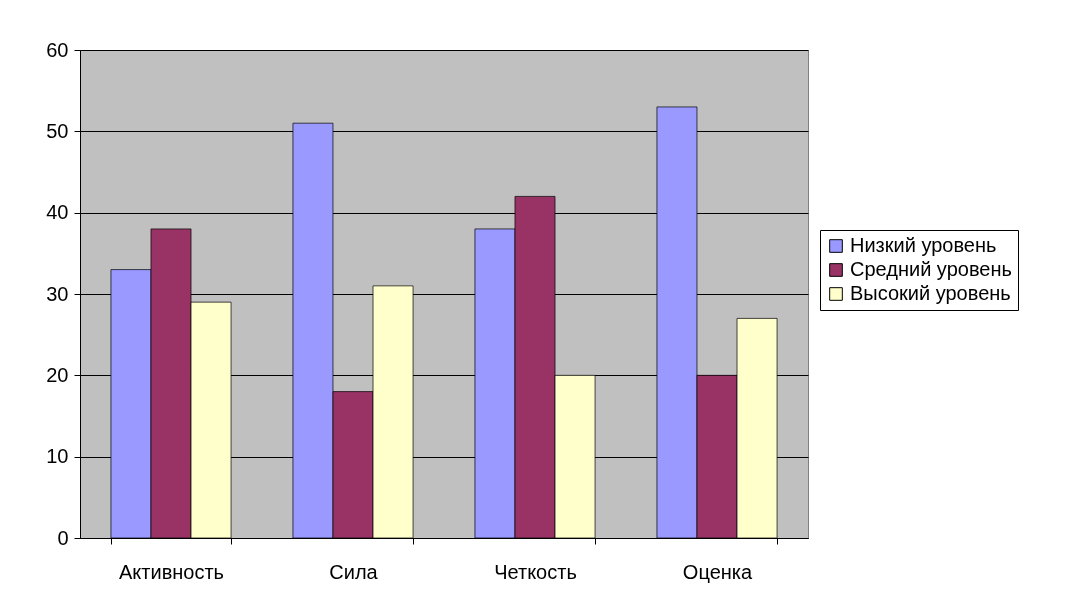 The height and width of the screenshot is (610, 1086). What do you see at coordinates (63, 537) in the screenshot?
I see `y-tick-label: 0` at bounding box center [63, 537].